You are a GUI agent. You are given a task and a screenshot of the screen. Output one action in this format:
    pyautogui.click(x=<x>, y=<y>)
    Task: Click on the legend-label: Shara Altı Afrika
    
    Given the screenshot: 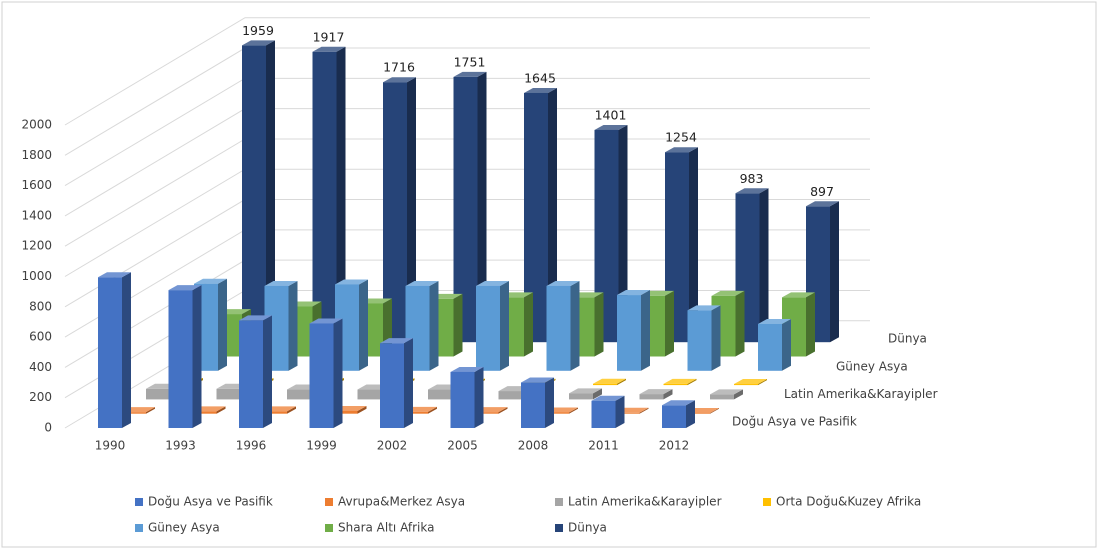 What is the action you would take?
    pyautogui.click(x=386, y=528)
    